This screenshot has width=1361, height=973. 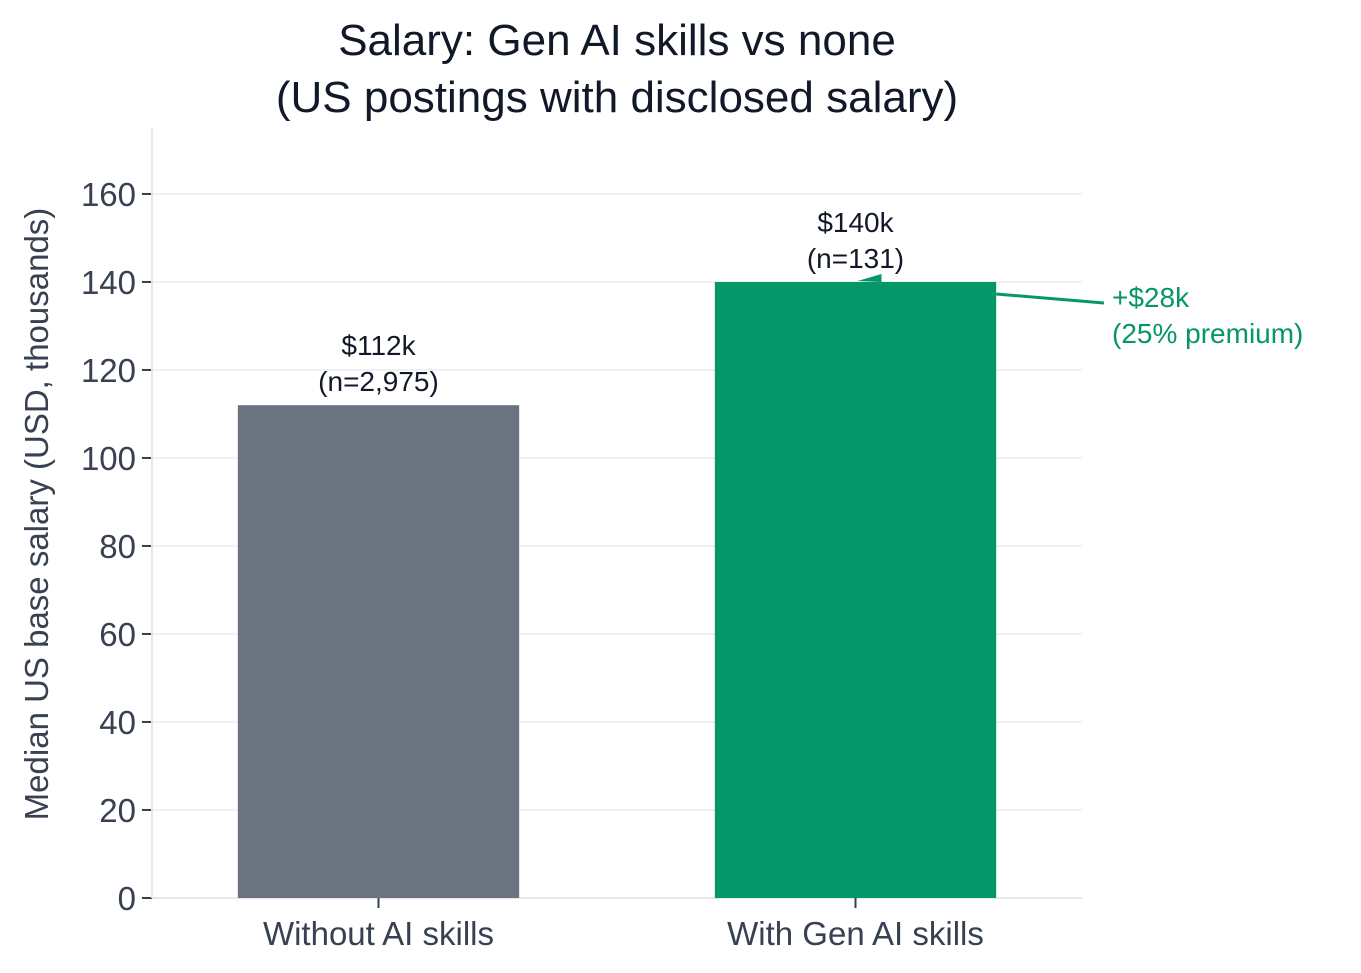 I want to click on bar-without-ai, so click(x=378, y=651).